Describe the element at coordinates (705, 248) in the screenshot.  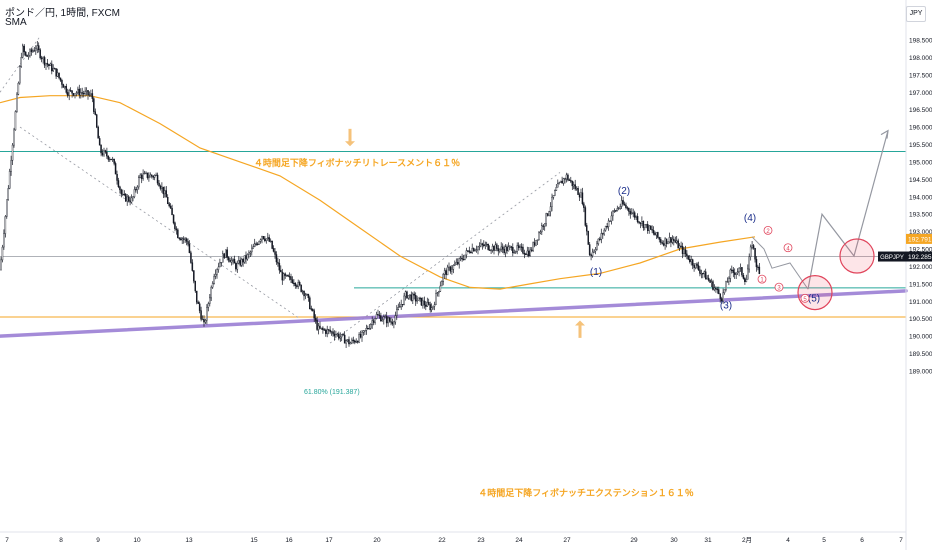
I see `wave-labels-layer: (1) (2) (3) (4) (5) 1 2 3 4 5` at that location.